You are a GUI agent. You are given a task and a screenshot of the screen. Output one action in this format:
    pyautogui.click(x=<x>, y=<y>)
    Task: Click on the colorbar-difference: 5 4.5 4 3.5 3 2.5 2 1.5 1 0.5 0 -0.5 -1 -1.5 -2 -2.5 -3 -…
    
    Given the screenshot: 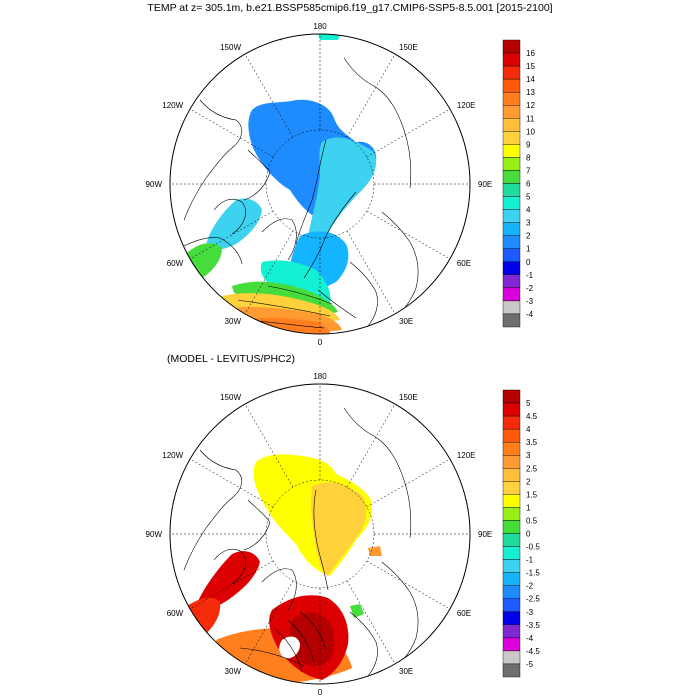 What is the action you would take?
    pyautogui.click(x=521, y=533)
    